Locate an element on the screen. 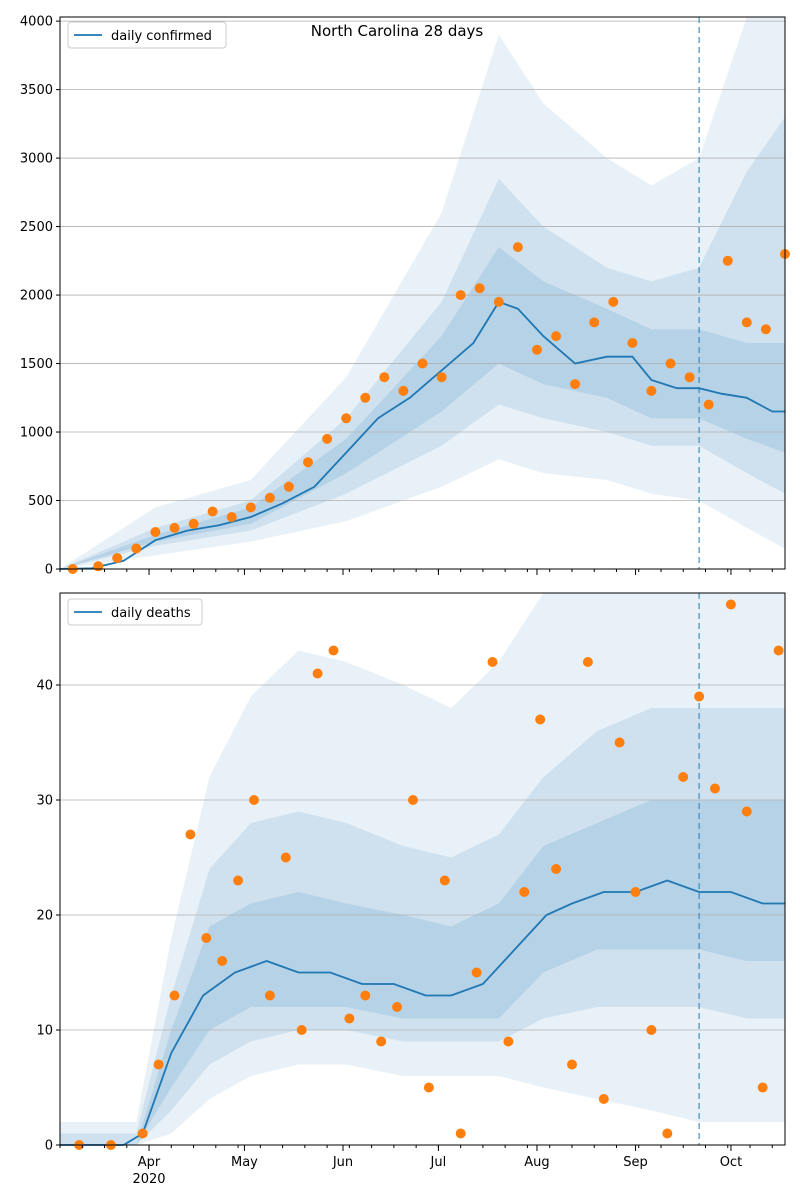  confirmed-y-ticks: 0 500 1000 1500 2000 2500 3000 3500 4000 is located at coordinates (40, 296).